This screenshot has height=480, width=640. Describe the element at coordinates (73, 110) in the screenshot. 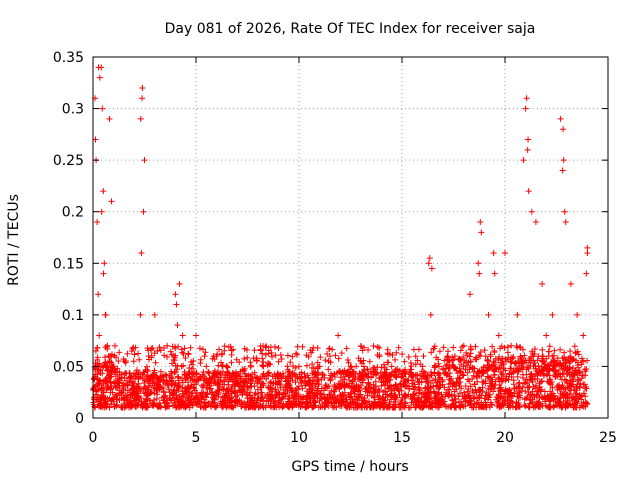

I see `y-tick-label: 0.3` at that location.